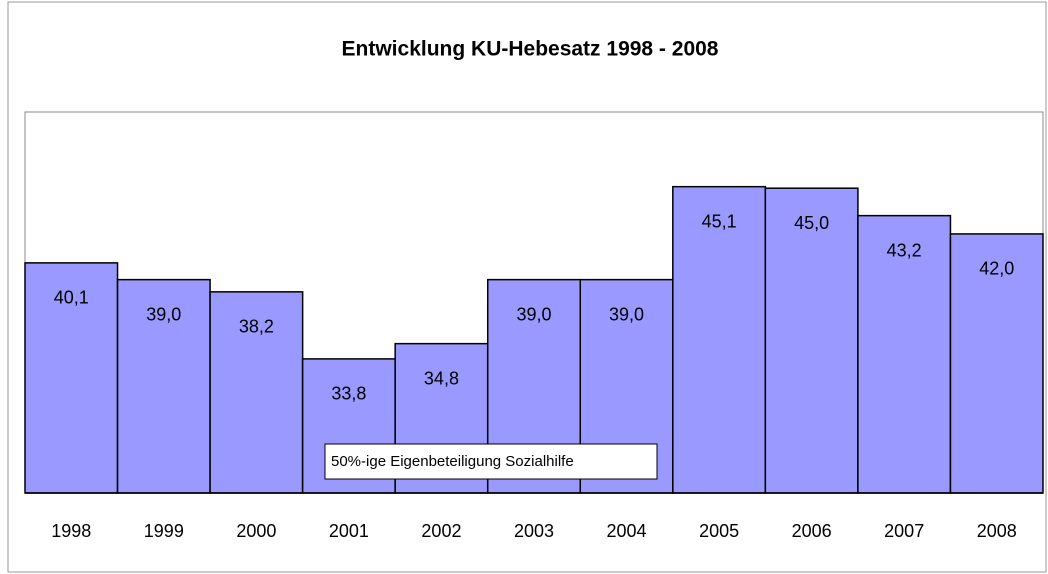 This screenshot has width=1048, height=574. I want to click on x-tick-label: 2003, so click(534, 531).